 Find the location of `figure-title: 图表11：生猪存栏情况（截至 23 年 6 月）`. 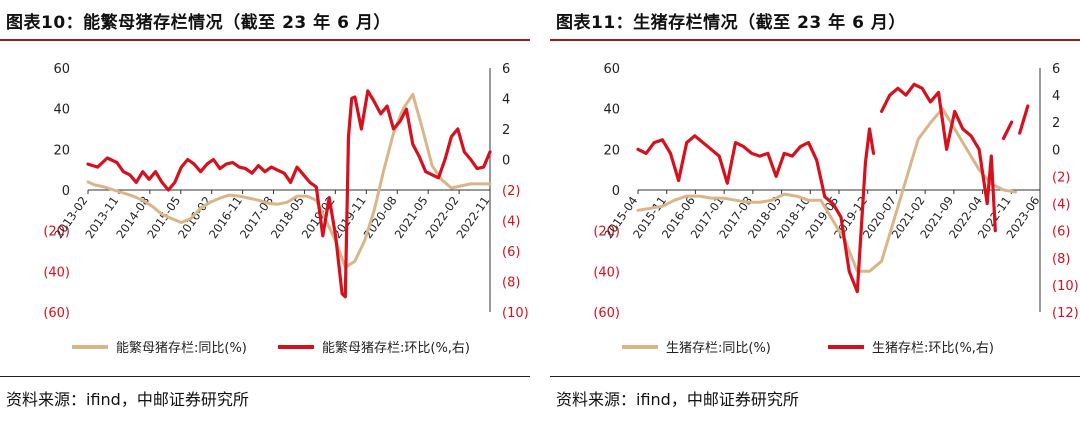

figure-title: 图表11：生猪存栏情况（截至 23 年 6 月） is located at coordinates (731, 23).